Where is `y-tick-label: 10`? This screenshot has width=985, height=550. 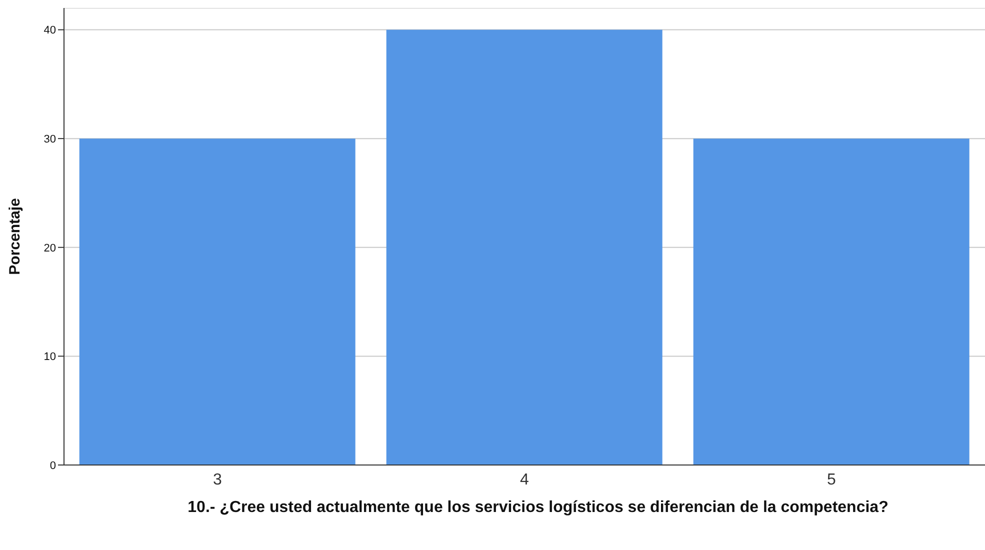
y-tick-label: 10 is located at coordinates (50, 357).